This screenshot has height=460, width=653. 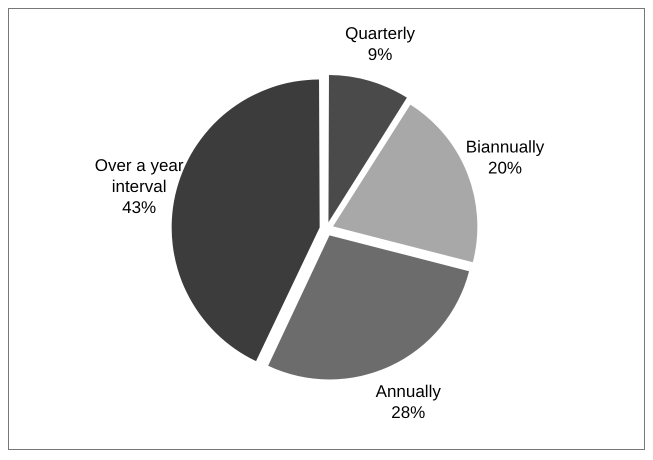 I want to click on data-label: 28%, so click(x=408, y=412).